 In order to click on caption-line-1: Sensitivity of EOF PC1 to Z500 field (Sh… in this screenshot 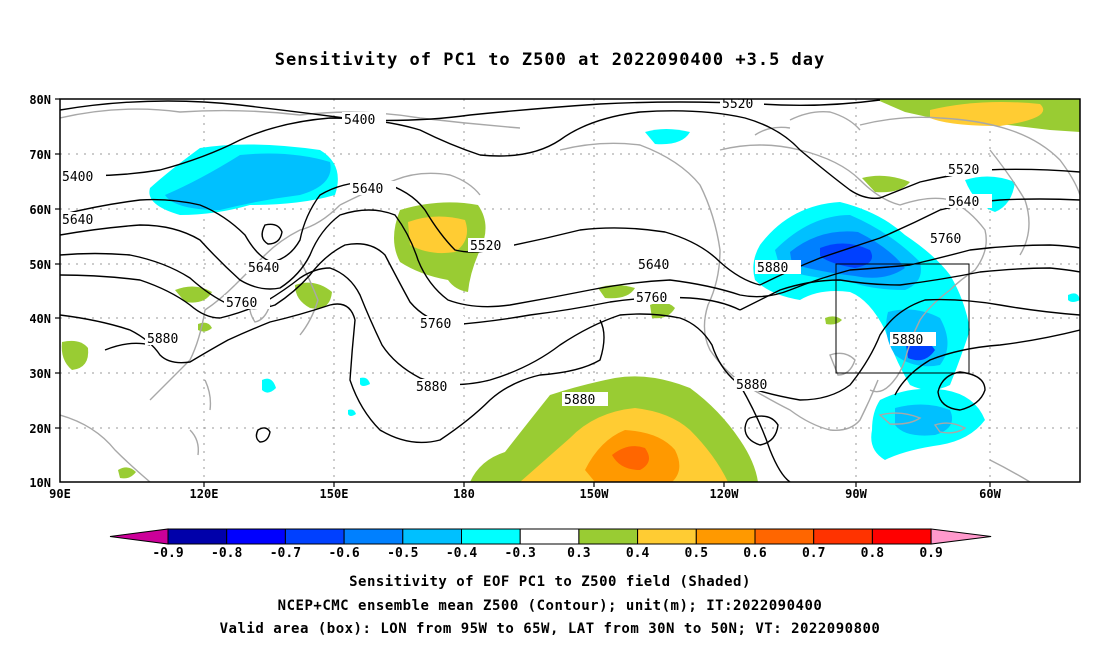, I will do `click(550, 582)`.